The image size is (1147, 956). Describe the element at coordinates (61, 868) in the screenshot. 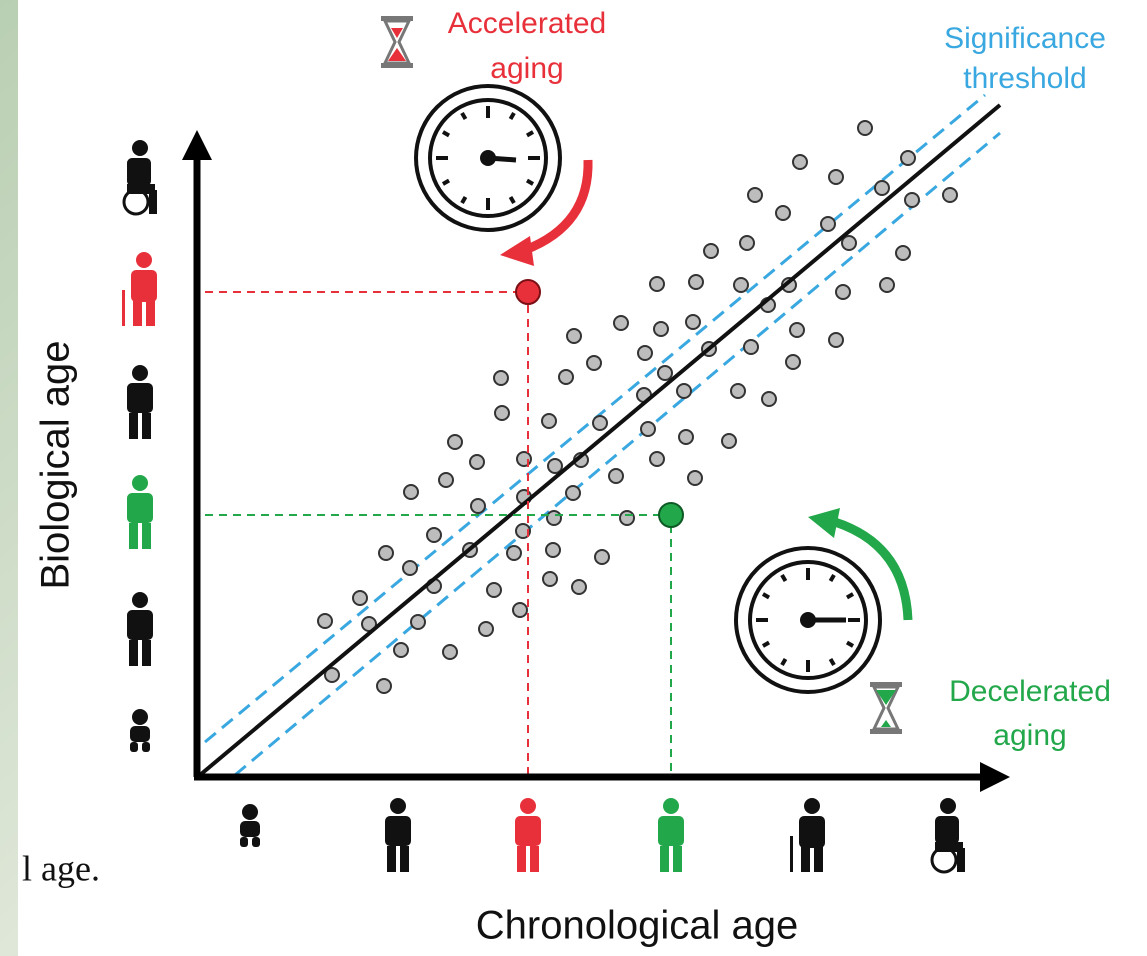

I see `caption-fragment: l age.` at that location.